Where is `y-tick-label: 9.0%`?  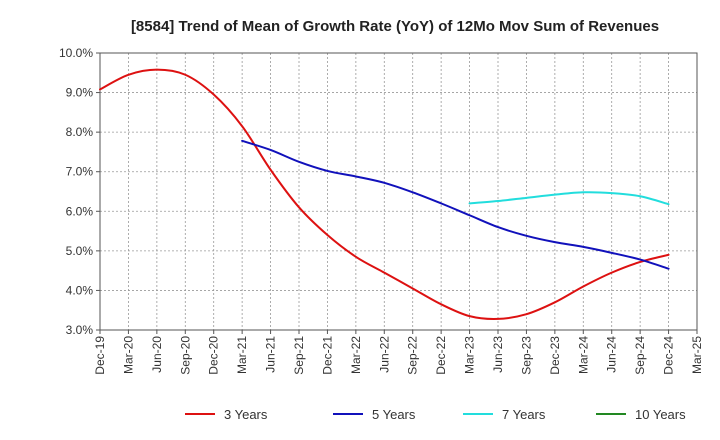
y-tick-label: 9.0% is located at coordinates (80, 93).